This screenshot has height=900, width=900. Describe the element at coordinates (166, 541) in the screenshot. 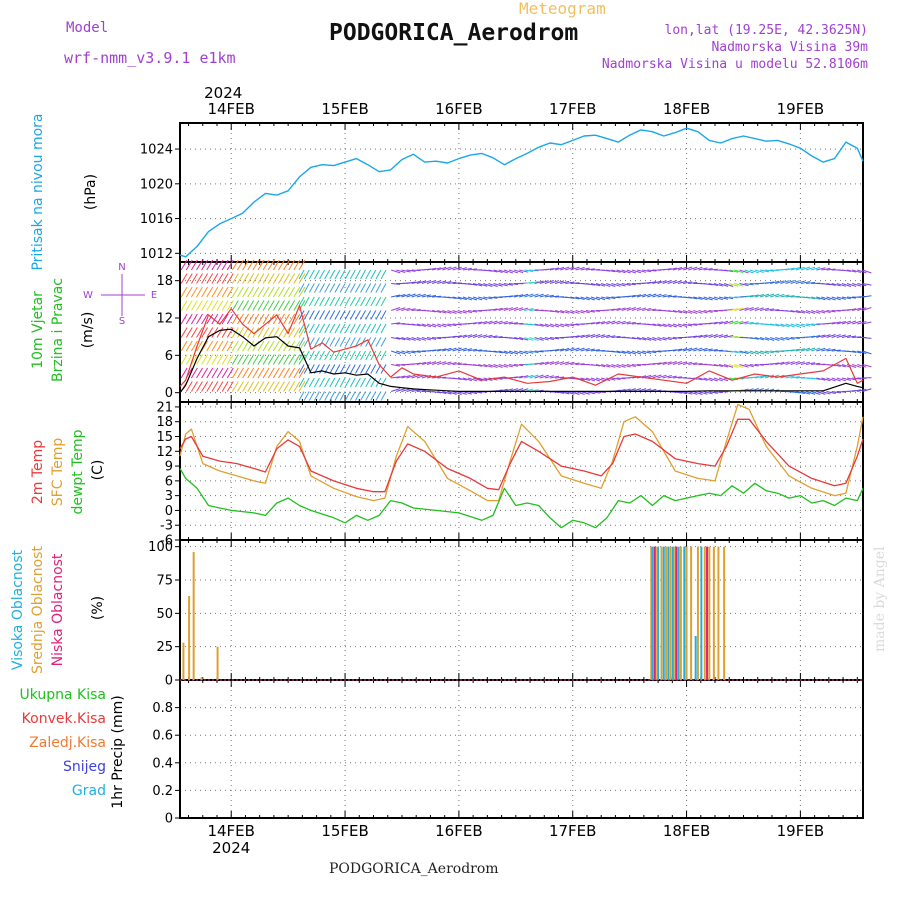

I see `temperature-ytick-label: -6` at that location.